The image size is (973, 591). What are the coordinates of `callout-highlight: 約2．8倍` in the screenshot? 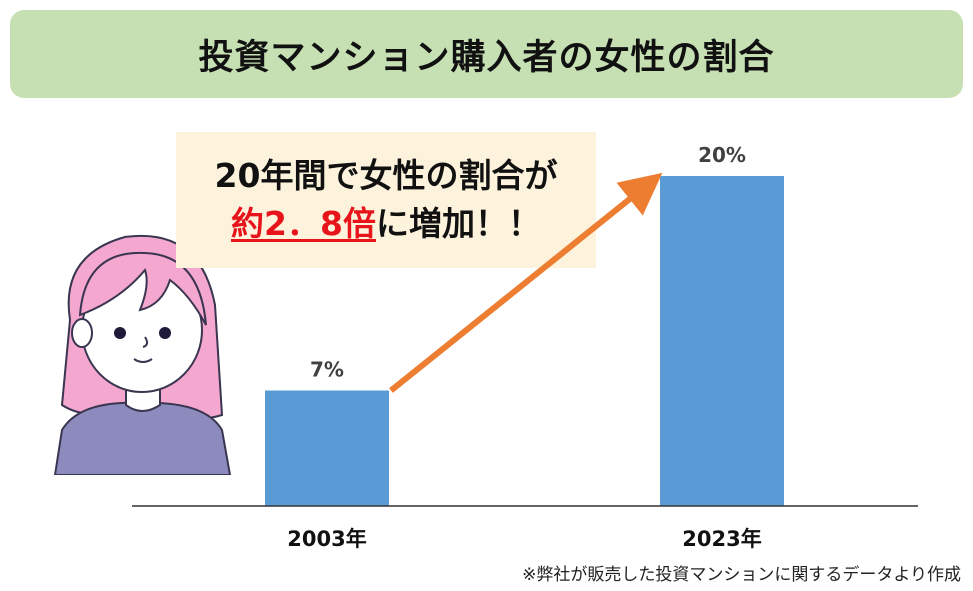 It's located at (303, 223).